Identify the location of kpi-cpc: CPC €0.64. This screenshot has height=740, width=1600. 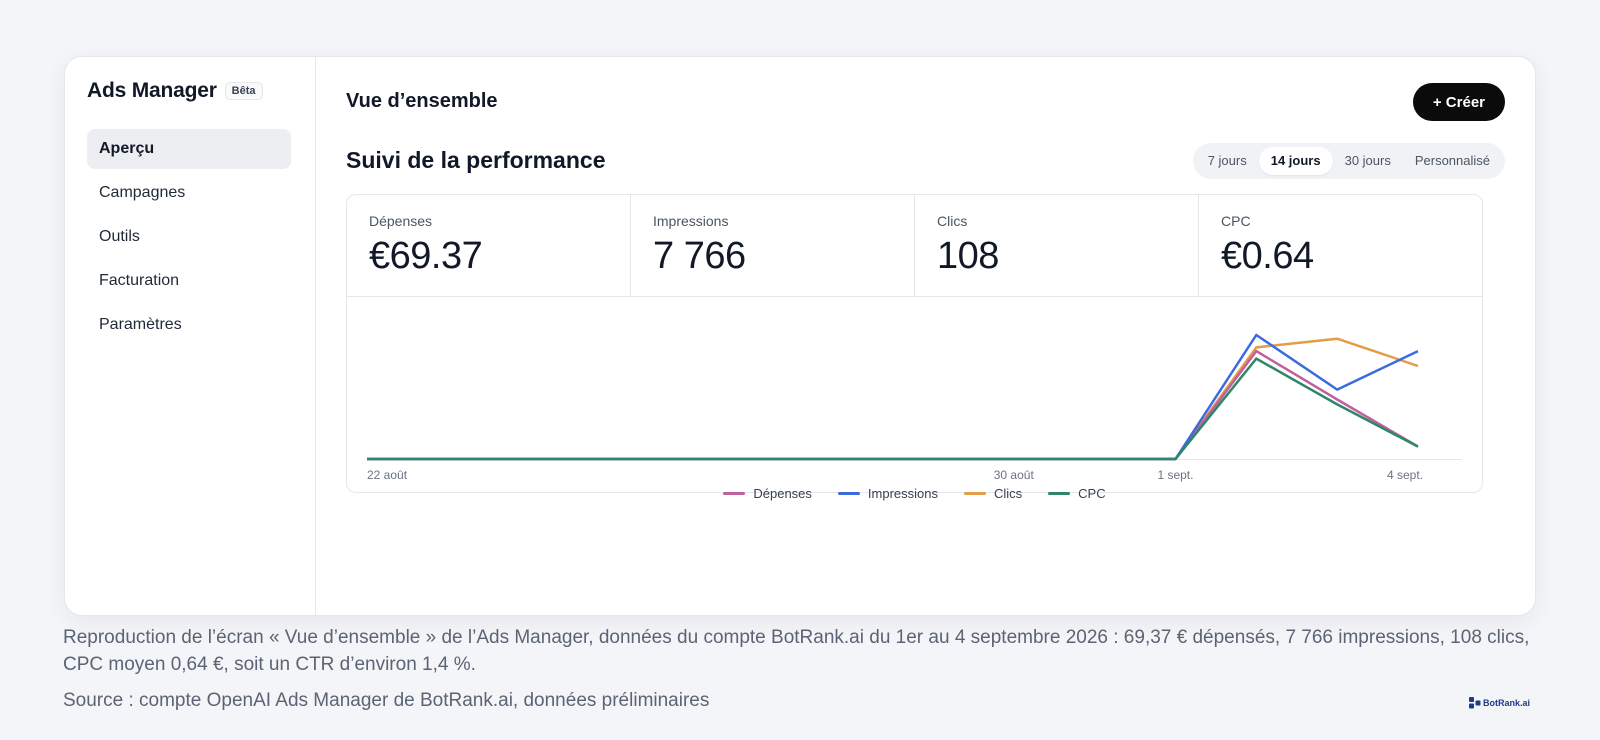
(1340, 245).